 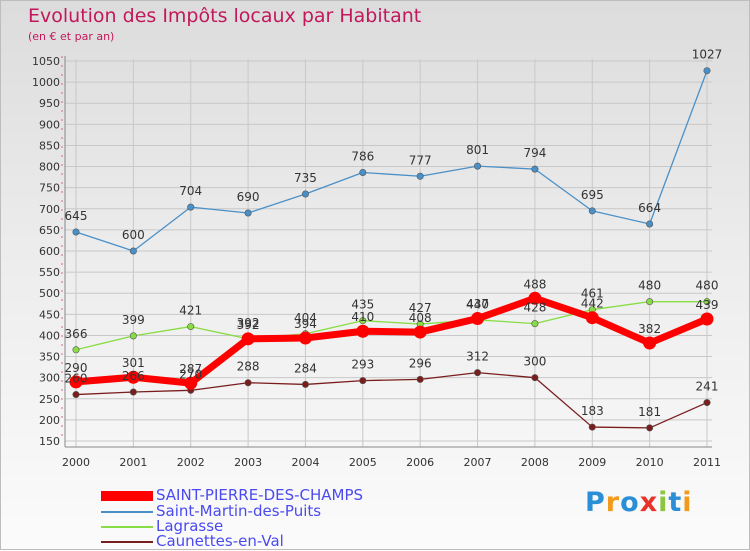 What do you see at coordinates (190, 311) in the screenshot?
I see `data-label-lagrasse: 421` at bounding box center [190, 311].